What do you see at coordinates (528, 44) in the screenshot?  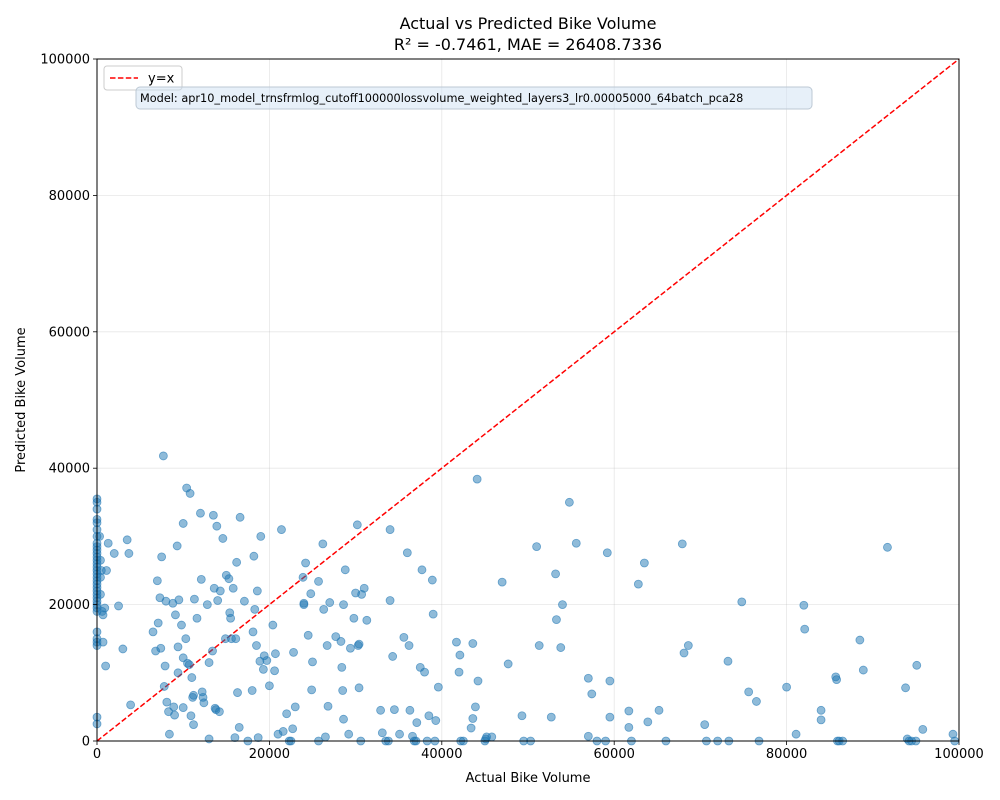 I see `chart-subtitle: R² = -0.7461, MAE = 26408.7336` at bounding box center [528, 44].